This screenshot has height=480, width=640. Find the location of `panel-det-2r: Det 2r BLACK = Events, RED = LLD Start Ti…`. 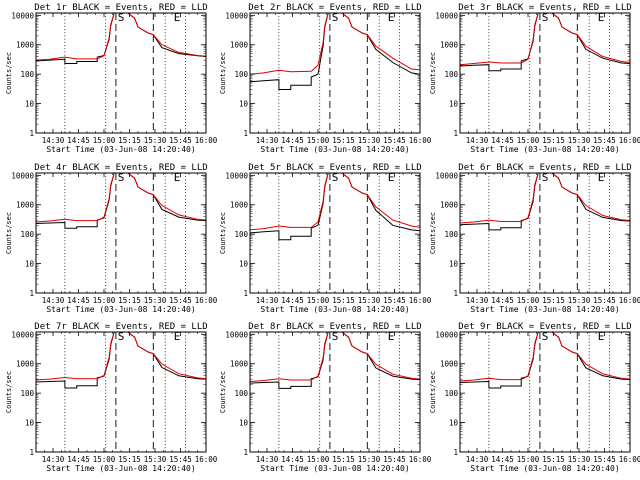

panel-det-2r: Det 2r BLACK = Events, RED = LLD Start Ti… is located at coordinates (325, 78).